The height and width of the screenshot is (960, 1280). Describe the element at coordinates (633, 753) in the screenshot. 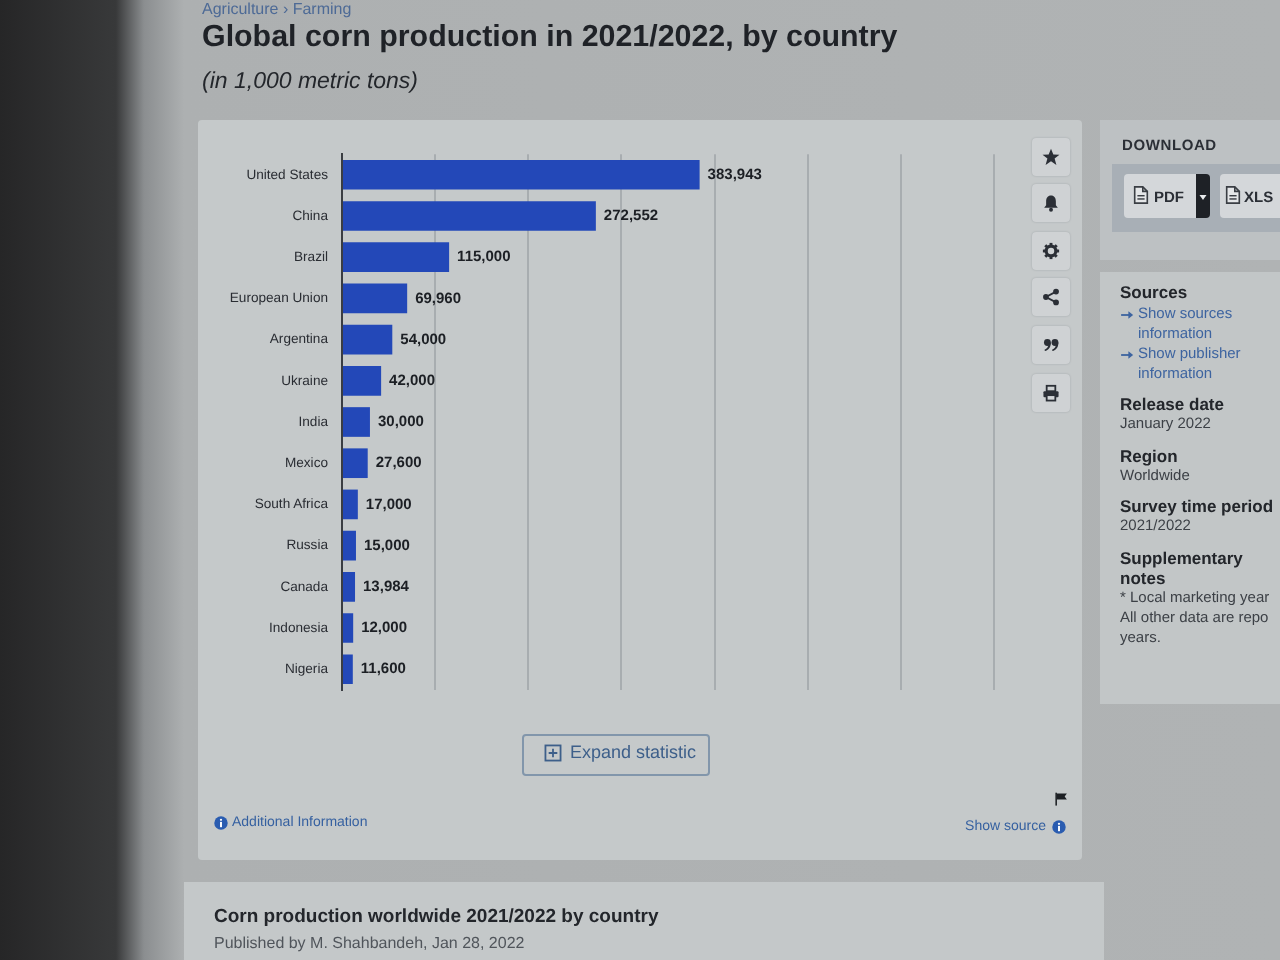

I see `text: Expand statistic` at that location.